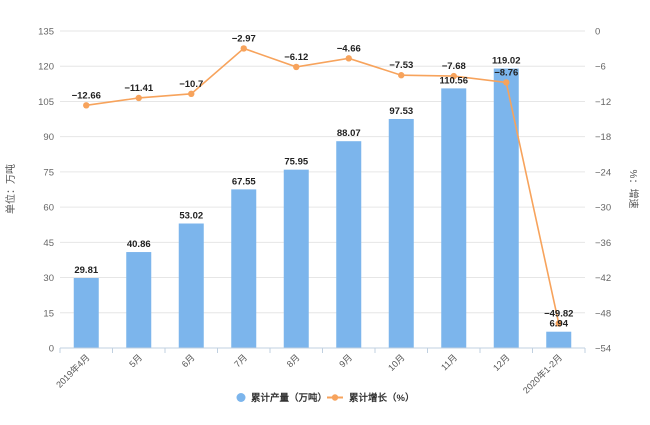 This screenshot has width=650, height=425. Describe the element at coordinates (603, 278) in the screenshot. I see `y-right-tick-label: −42` at that location.